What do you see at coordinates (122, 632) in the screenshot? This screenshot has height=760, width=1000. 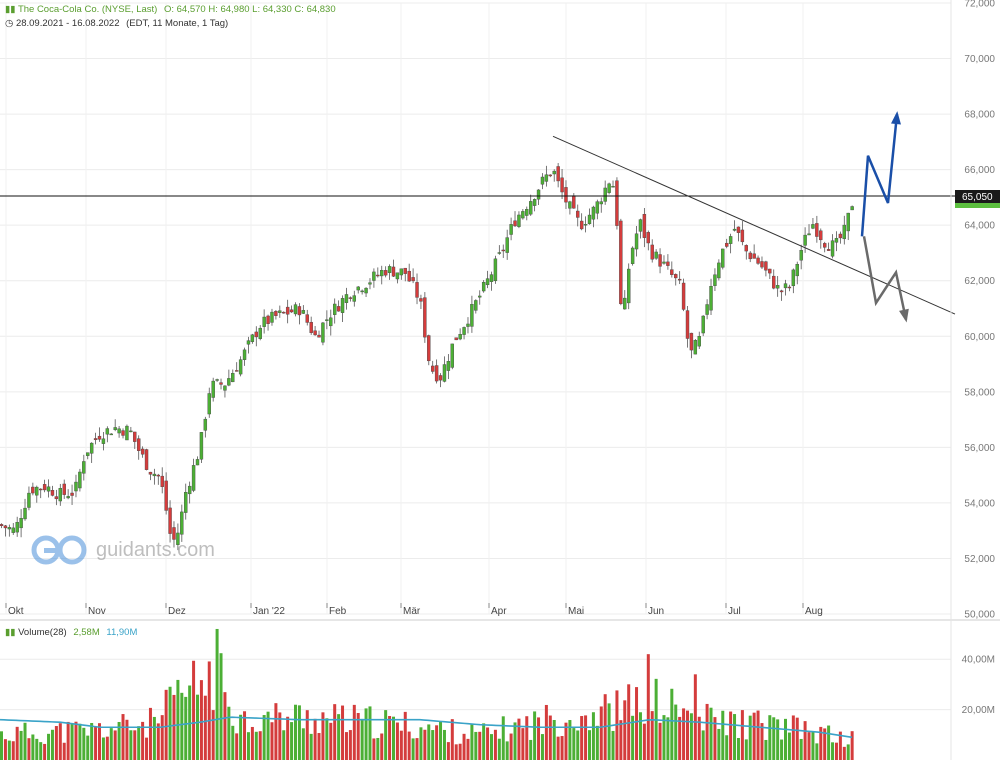 I see `volume-value-2: 11,90M` at bounding box center [122, 632].